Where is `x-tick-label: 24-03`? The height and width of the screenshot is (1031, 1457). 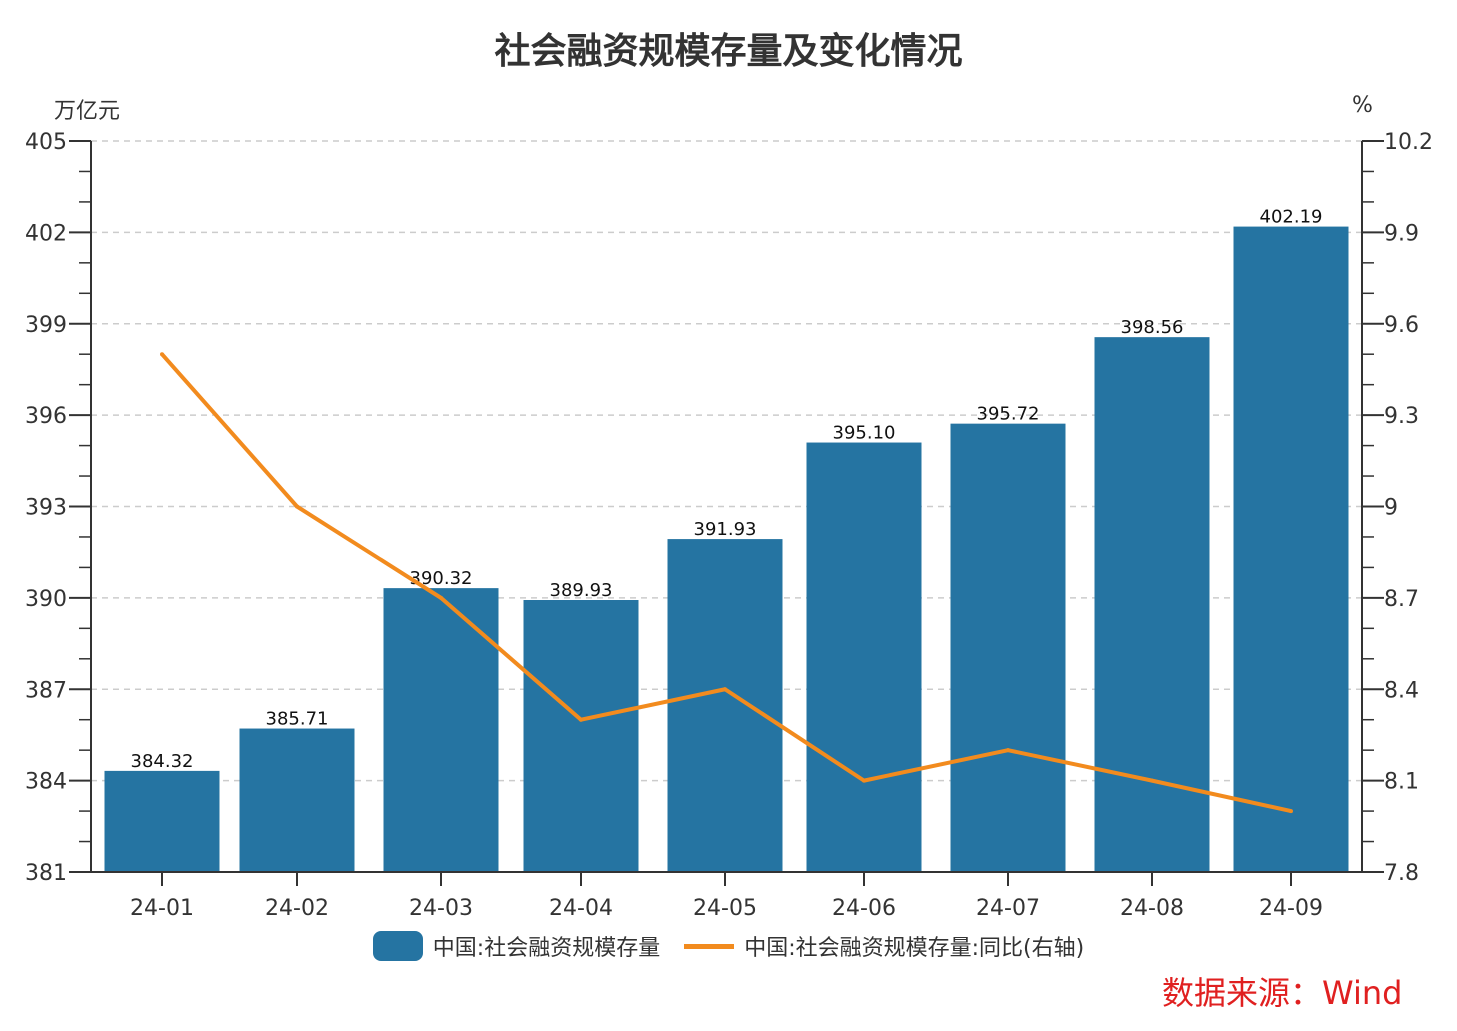
x-tick-label: 24-03 is located at coordinates (441, 908).